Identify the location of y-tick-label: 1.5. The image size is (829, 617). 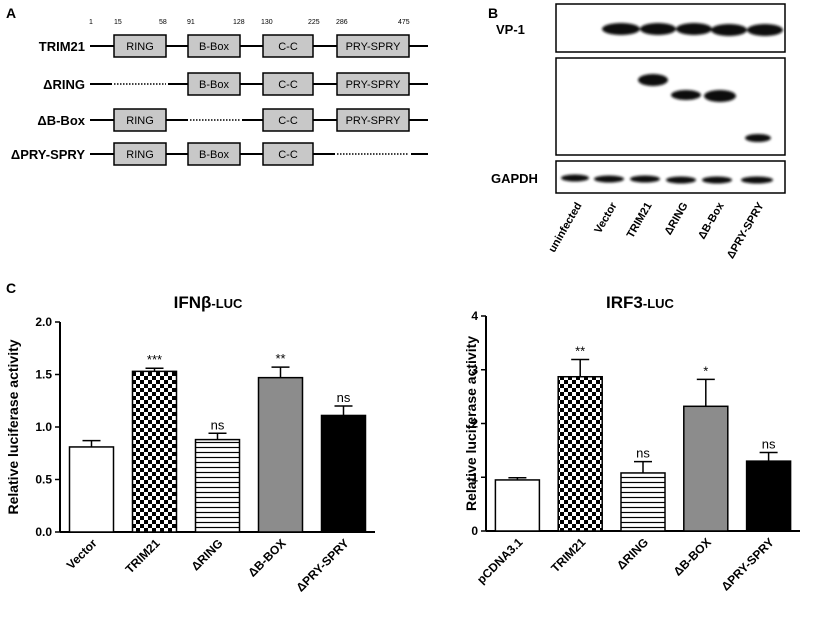
(43, 375).